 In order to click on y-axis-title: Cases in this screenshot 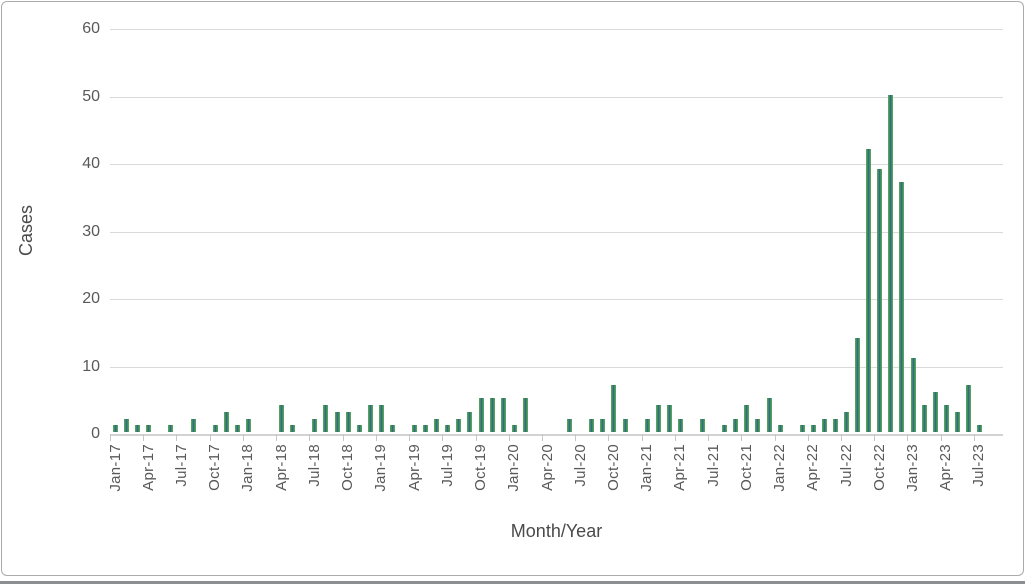, I will do `click(26, 231)`.